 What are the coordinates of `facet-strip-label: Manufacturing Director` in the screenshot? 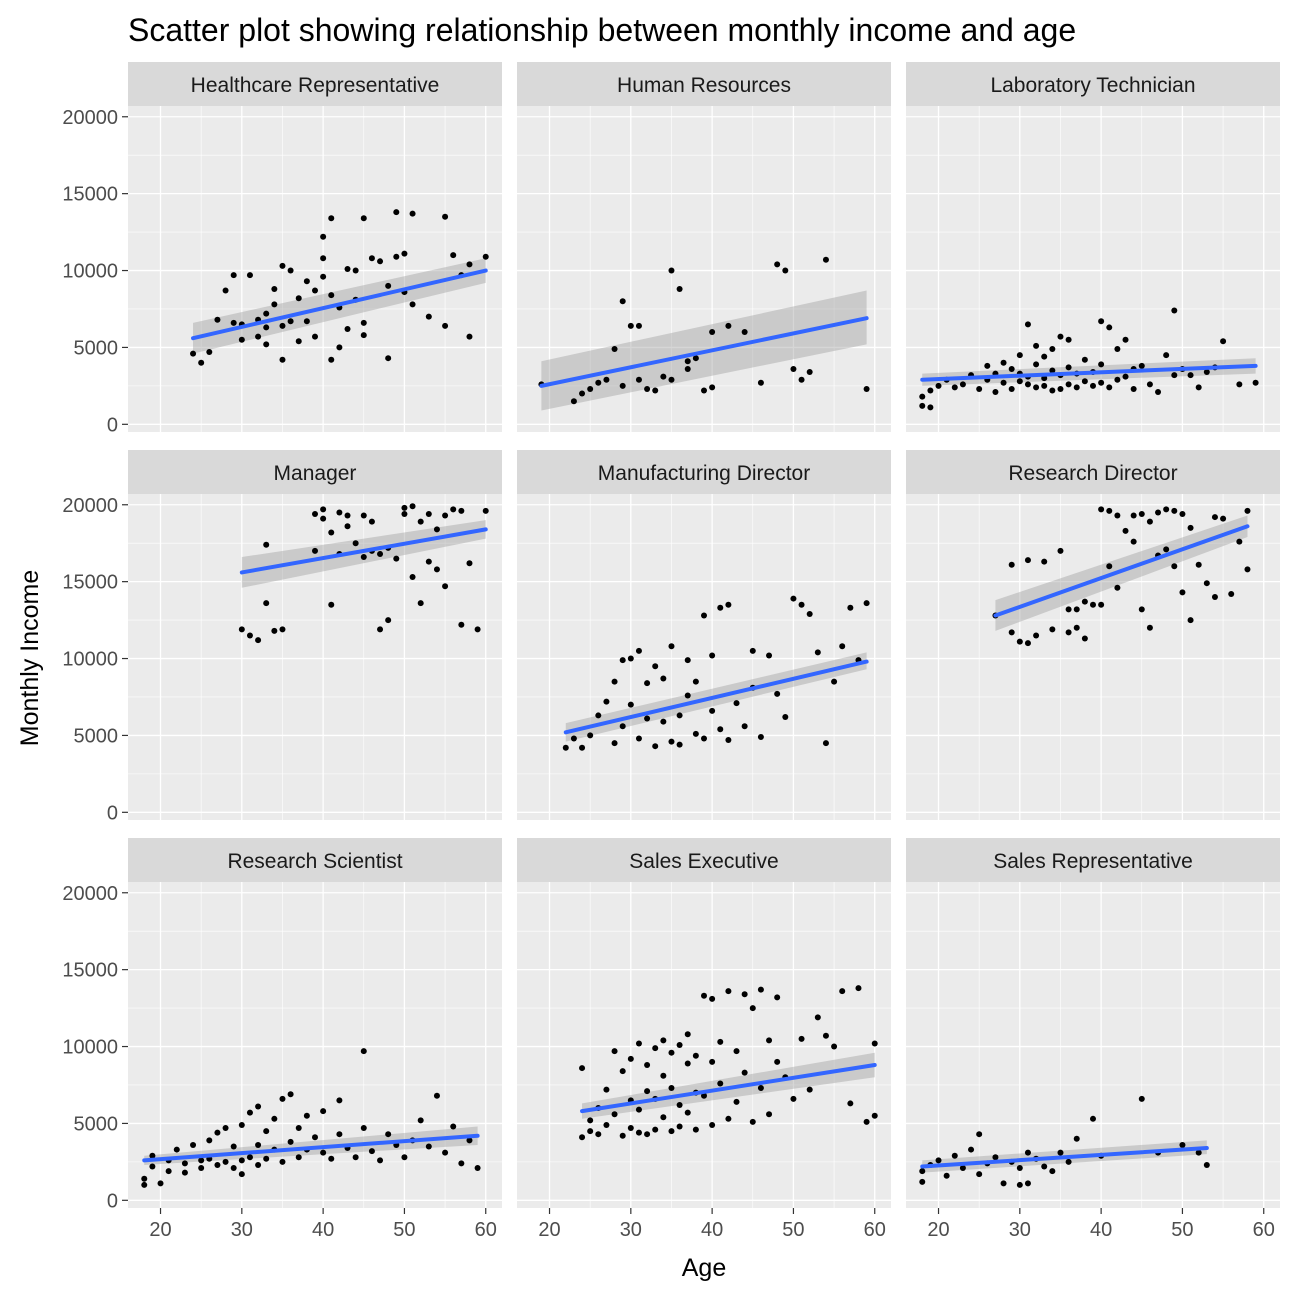 It's located at (704, 473).